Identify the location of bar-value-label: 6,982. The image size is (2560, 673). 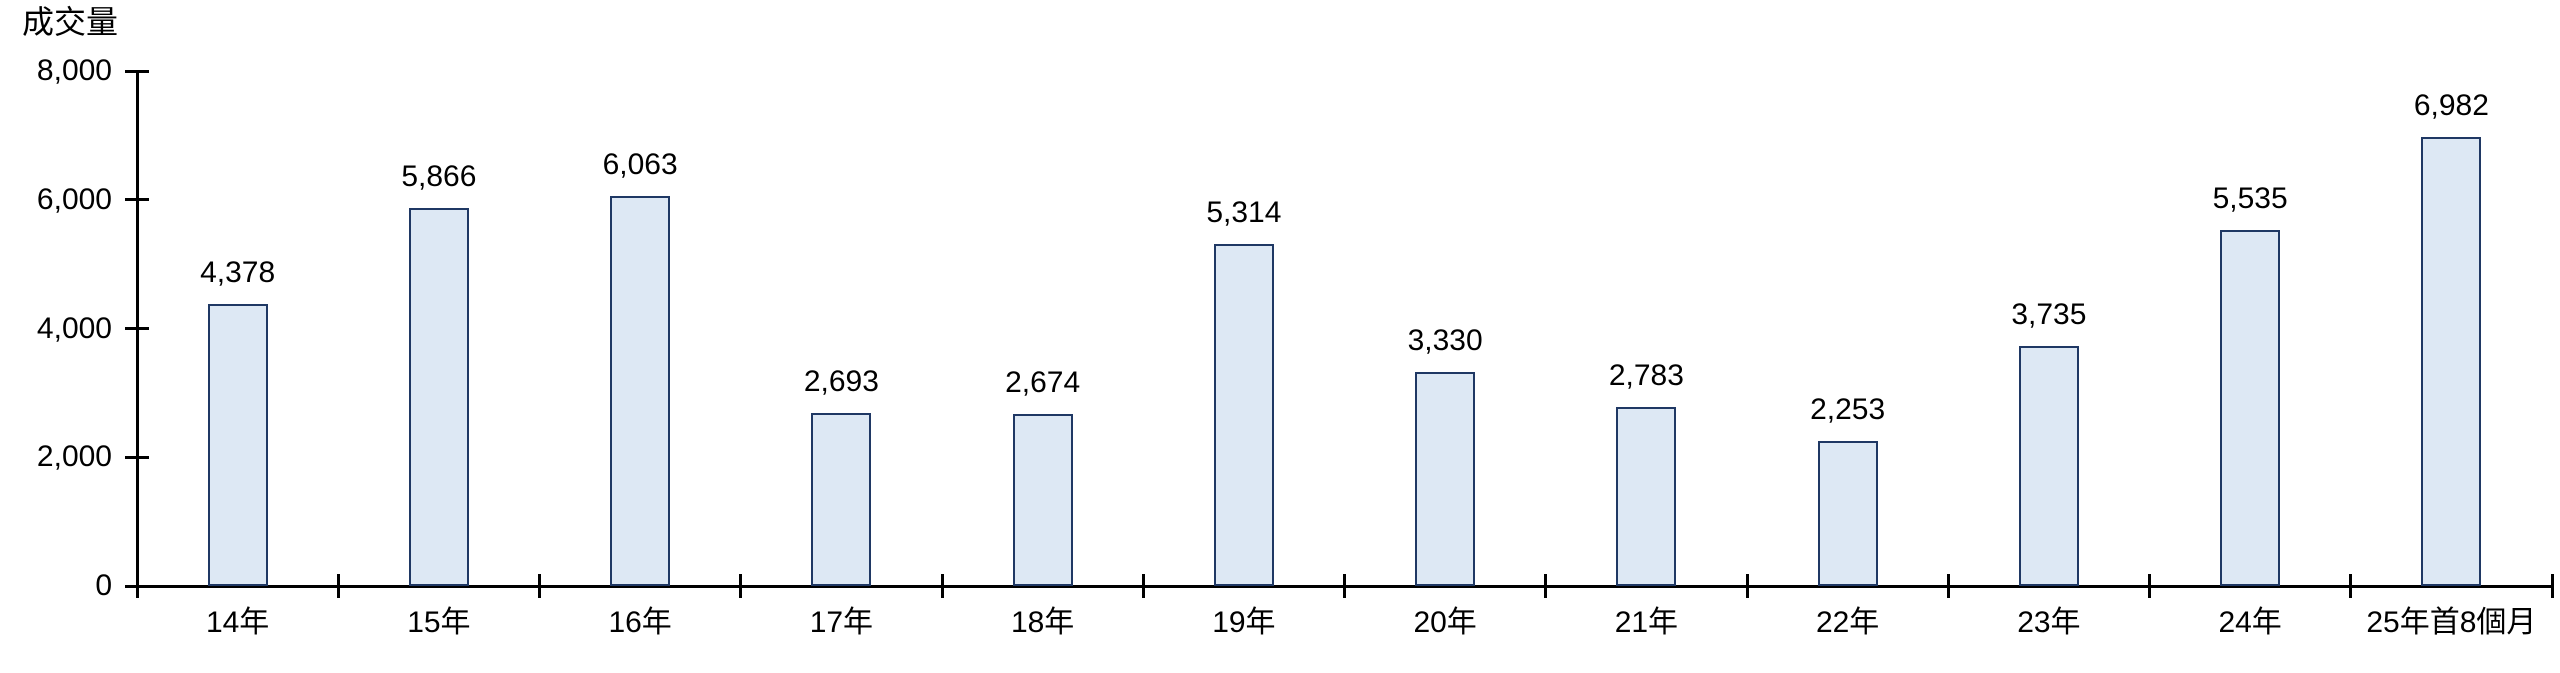
(2451, 105).